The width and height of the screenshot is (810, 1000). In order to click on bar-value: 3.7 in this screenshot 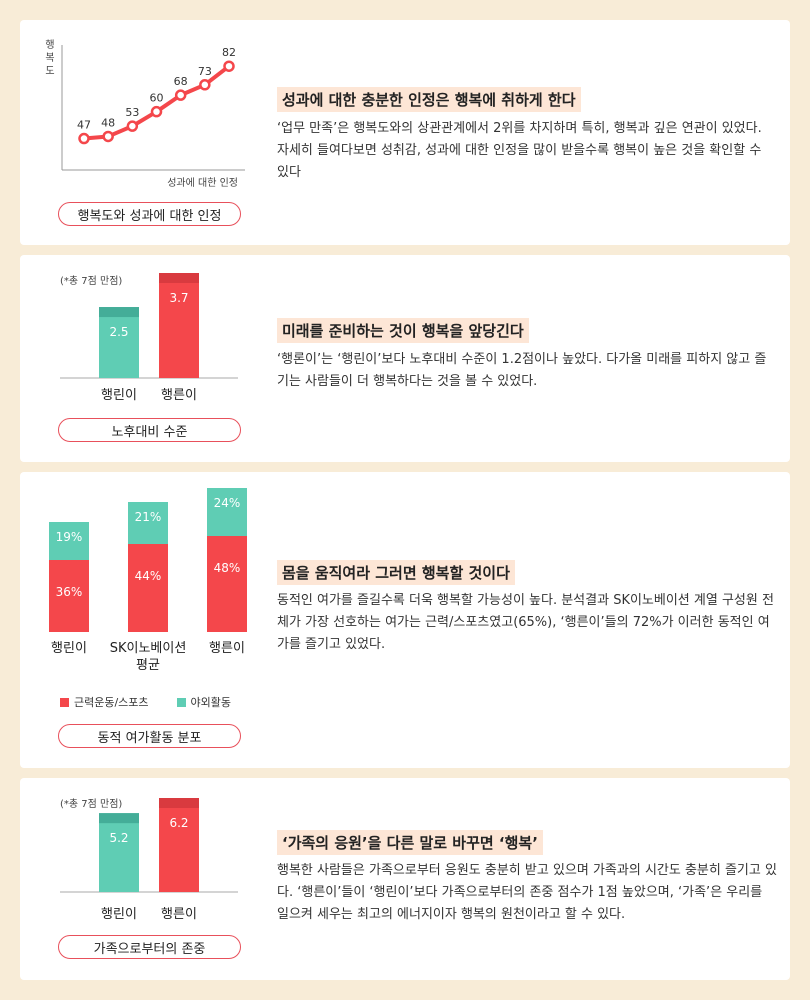, I will do `click(178, 298)`.